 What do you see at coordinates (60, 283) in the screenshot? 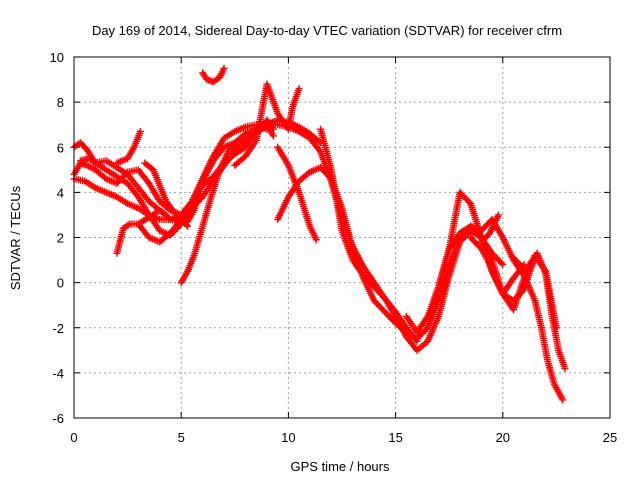
I see `y-tick-label: 0` at bounding box center [60, 283].